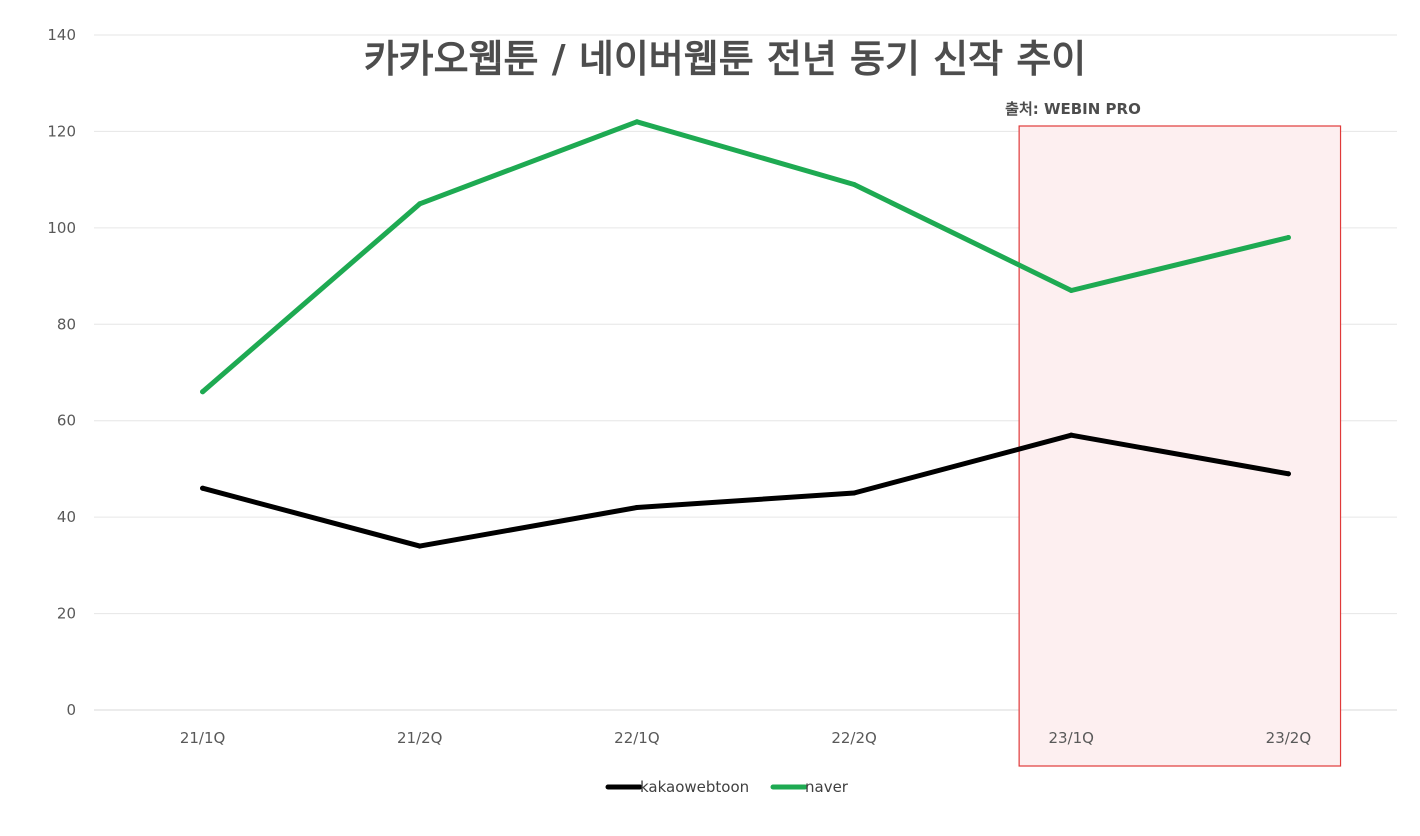 This screenshot has width=1420, height=836. What do you see at coordinates (637, 738) in the screenshot?
I see `x-tick-label: 22/1Q` at bounding box center [637, 738].